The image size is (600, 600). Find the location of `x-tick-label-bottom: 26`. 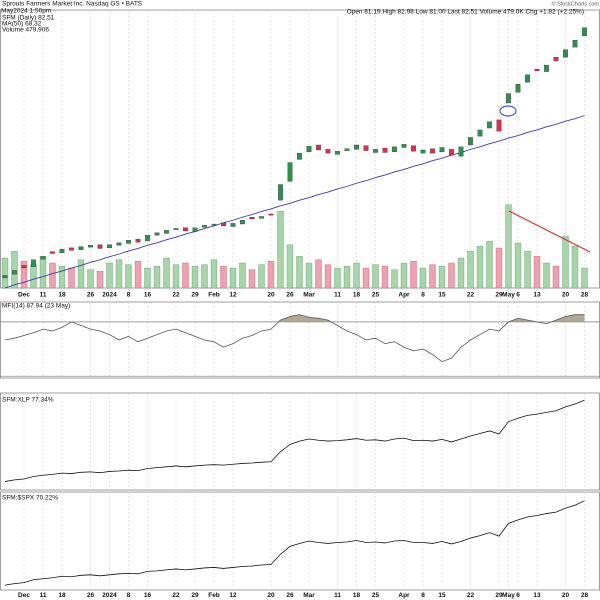

x-tick-label-bottom: 26 is located at coordinates (91, 595).